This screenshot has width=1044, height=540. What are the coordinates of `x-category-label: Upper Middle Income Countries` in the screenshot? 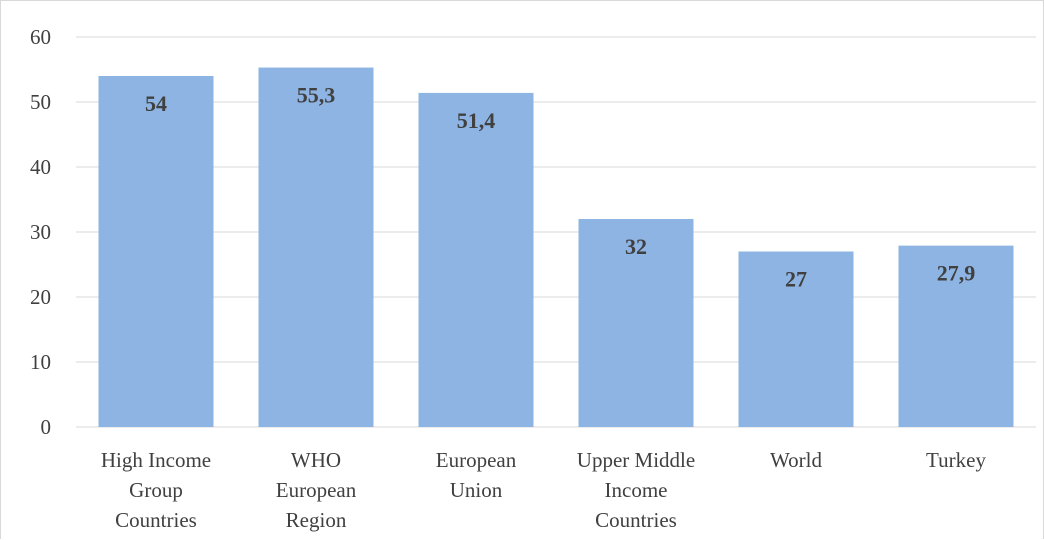 It's located at (636, 490).